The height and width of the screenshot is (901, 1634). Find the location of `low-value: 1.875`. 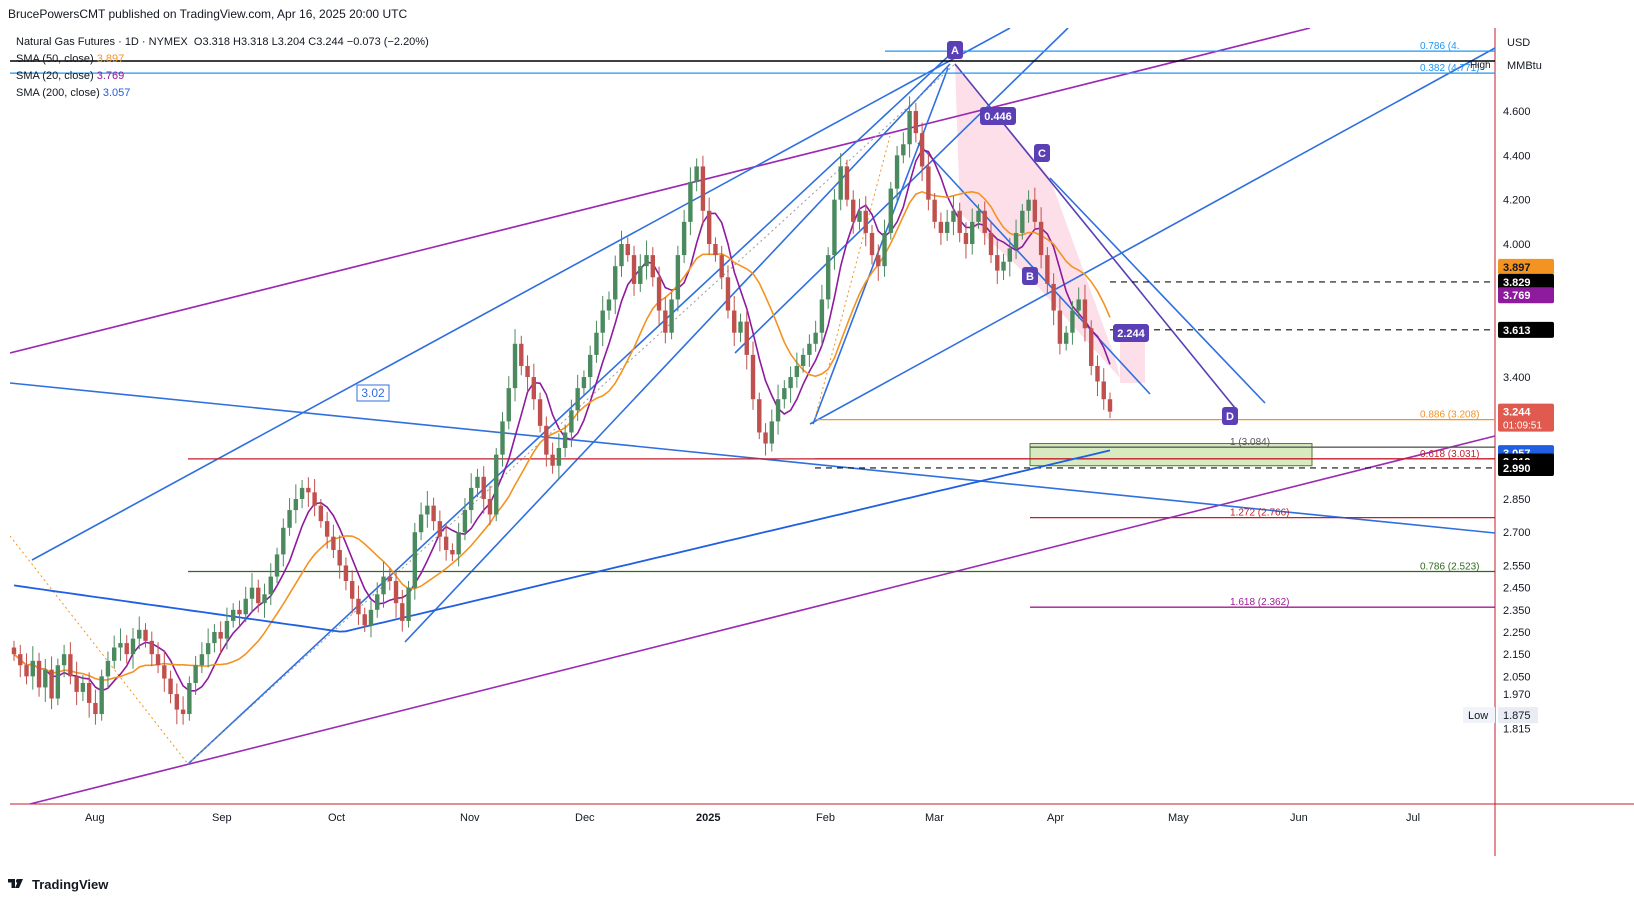

low-value: 1.875 is located at coordinates (1517, 716).